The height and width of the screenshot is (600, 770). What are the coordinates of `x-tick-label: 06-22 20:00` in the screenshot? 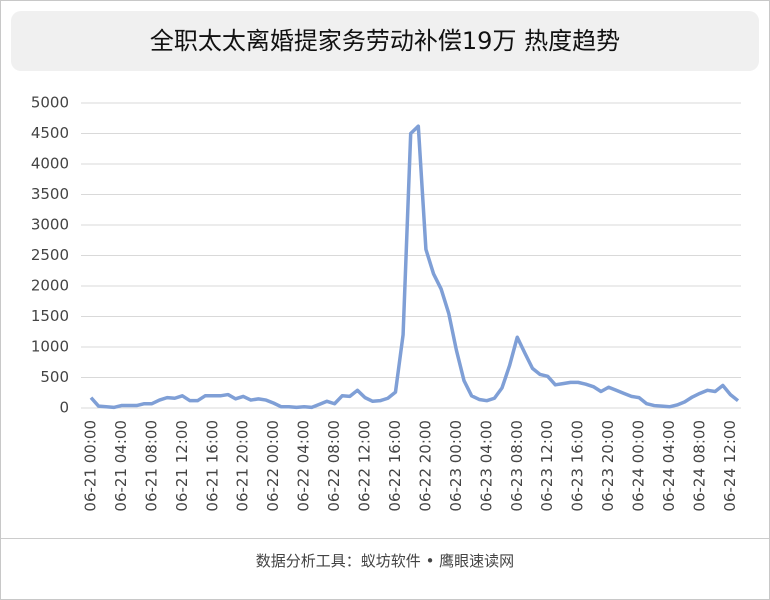 It's located at (425, 466).